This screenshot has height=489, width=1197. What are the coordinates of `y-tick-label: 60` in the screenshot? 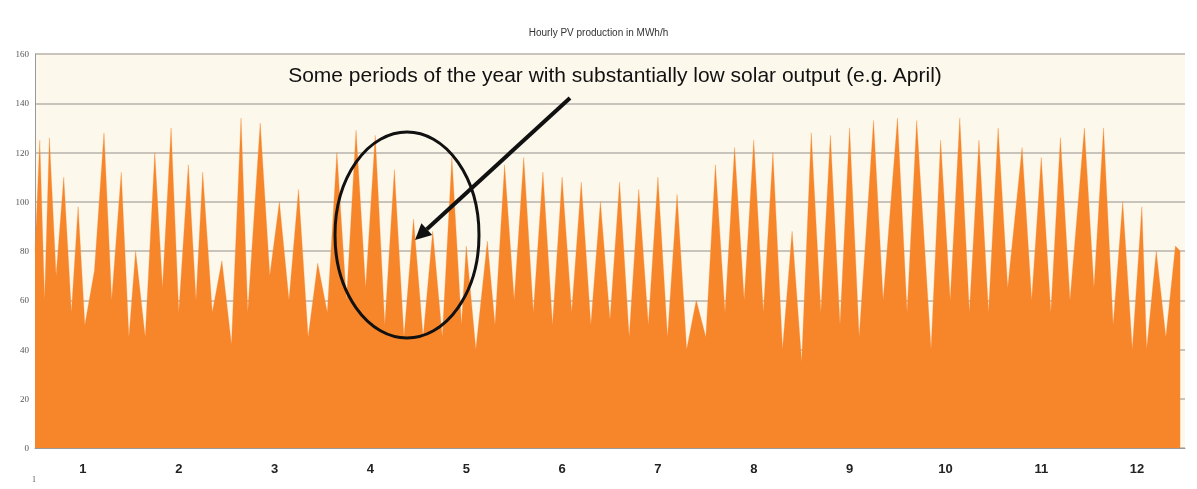 It's located at (25, 300).